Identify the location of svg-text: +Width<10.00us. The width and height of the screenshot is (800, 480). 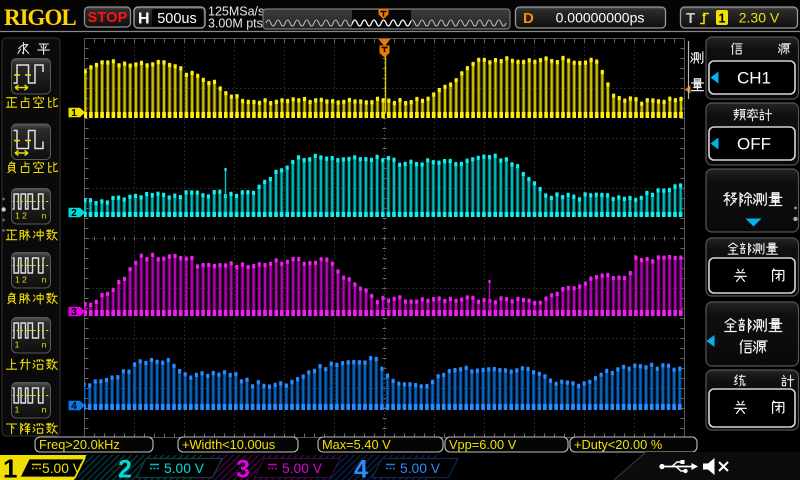
(228, 444).